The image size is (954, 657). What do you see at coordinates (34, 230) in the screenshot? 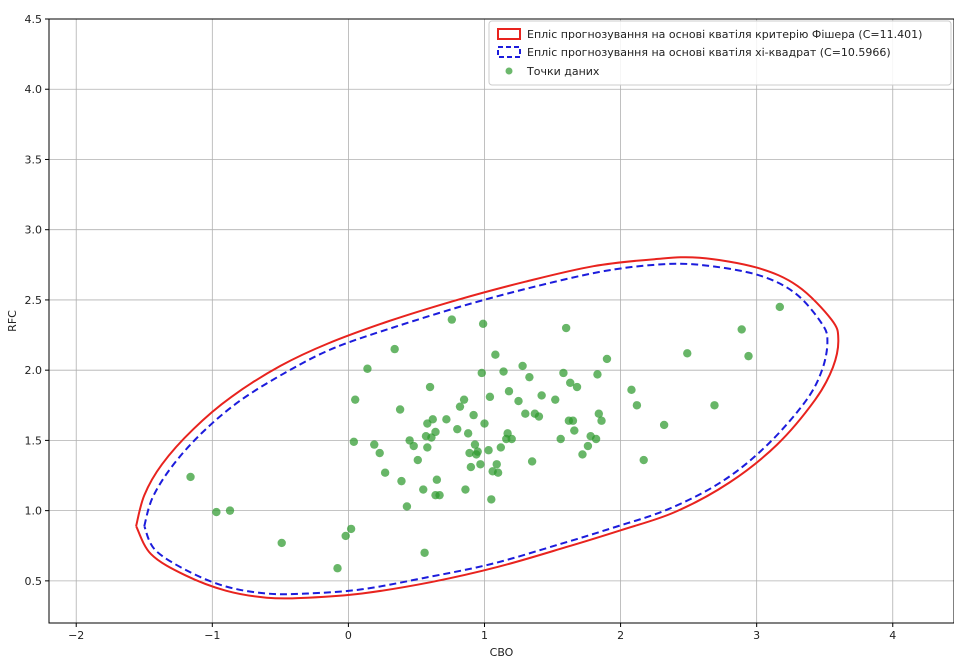
I see `y-tick-label: 3.0` at bounding box center [34, 230].